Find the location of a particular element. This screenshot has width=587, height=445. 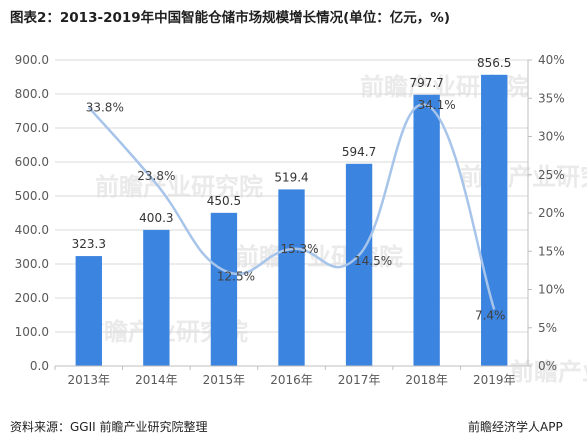

x-tick-label: 2016年 is located at coordinates (291, 380).